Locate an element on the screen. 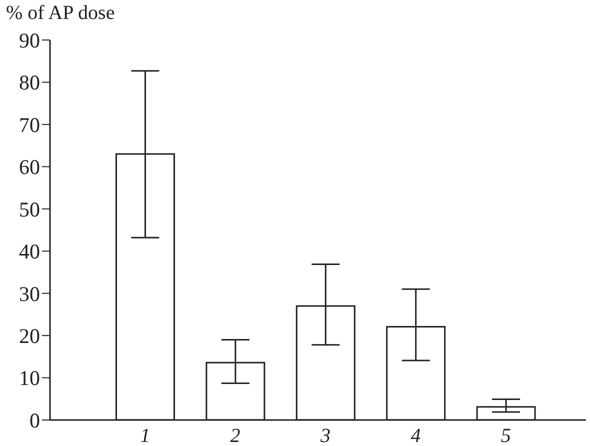 The height and width of the screenshot is (446, 590). y-tick-label: 70 is located at coordinates (29, 124).